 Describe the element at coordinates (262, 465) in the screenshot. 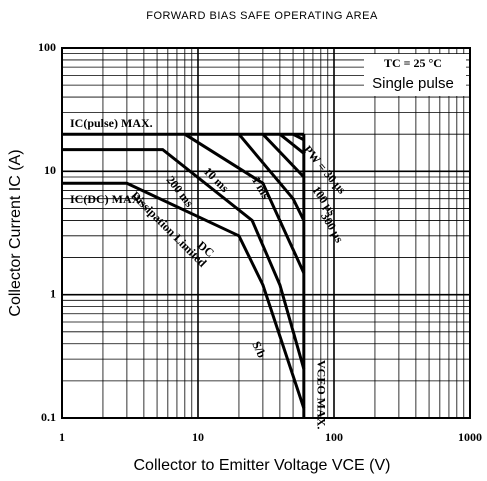

I see `x-axis-label: Collector to Emitter Voltage VCE (V)` at that location.